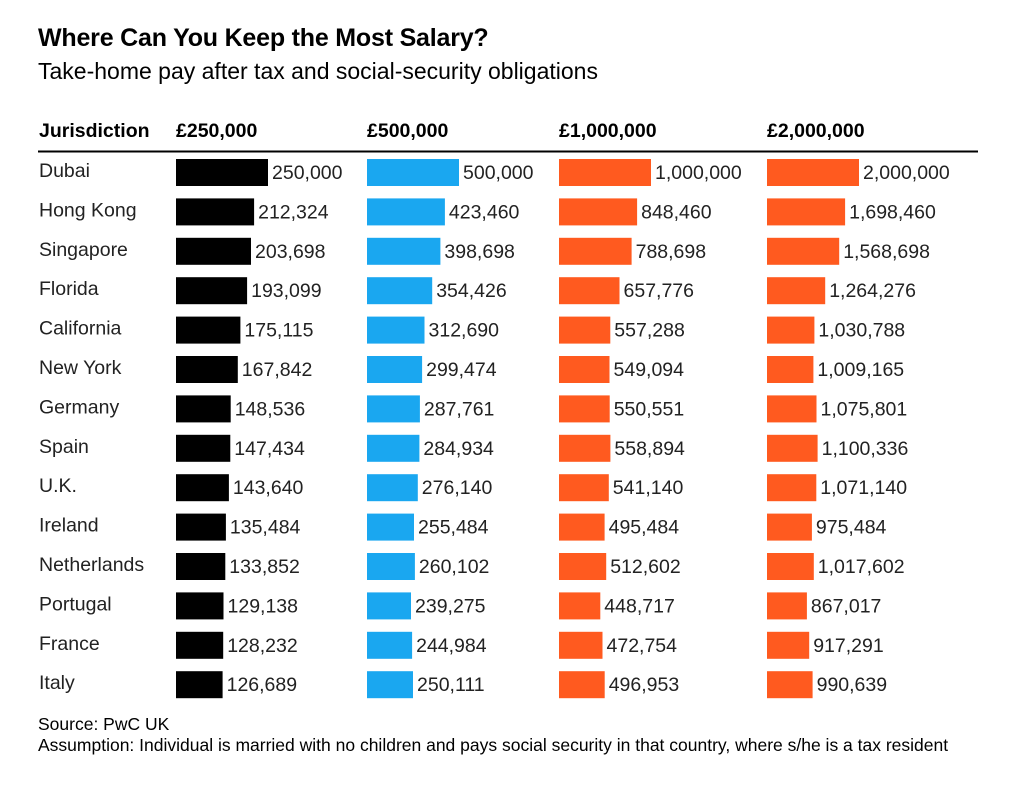 This screenshot has width=1016, height=801. What do you see at coordinates (104, 724) in the screenshot?
I see `source-note: Source: PwC UK` at bounding box center [104, 724].